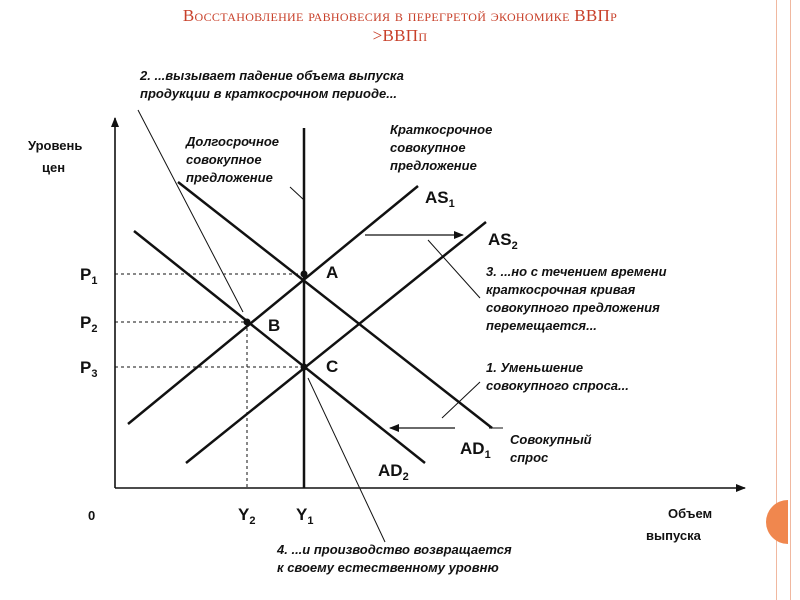 Image resolution: width=800 pixels, height=600 pixels. I want to click on origin-label: 0, so click(91, 515).